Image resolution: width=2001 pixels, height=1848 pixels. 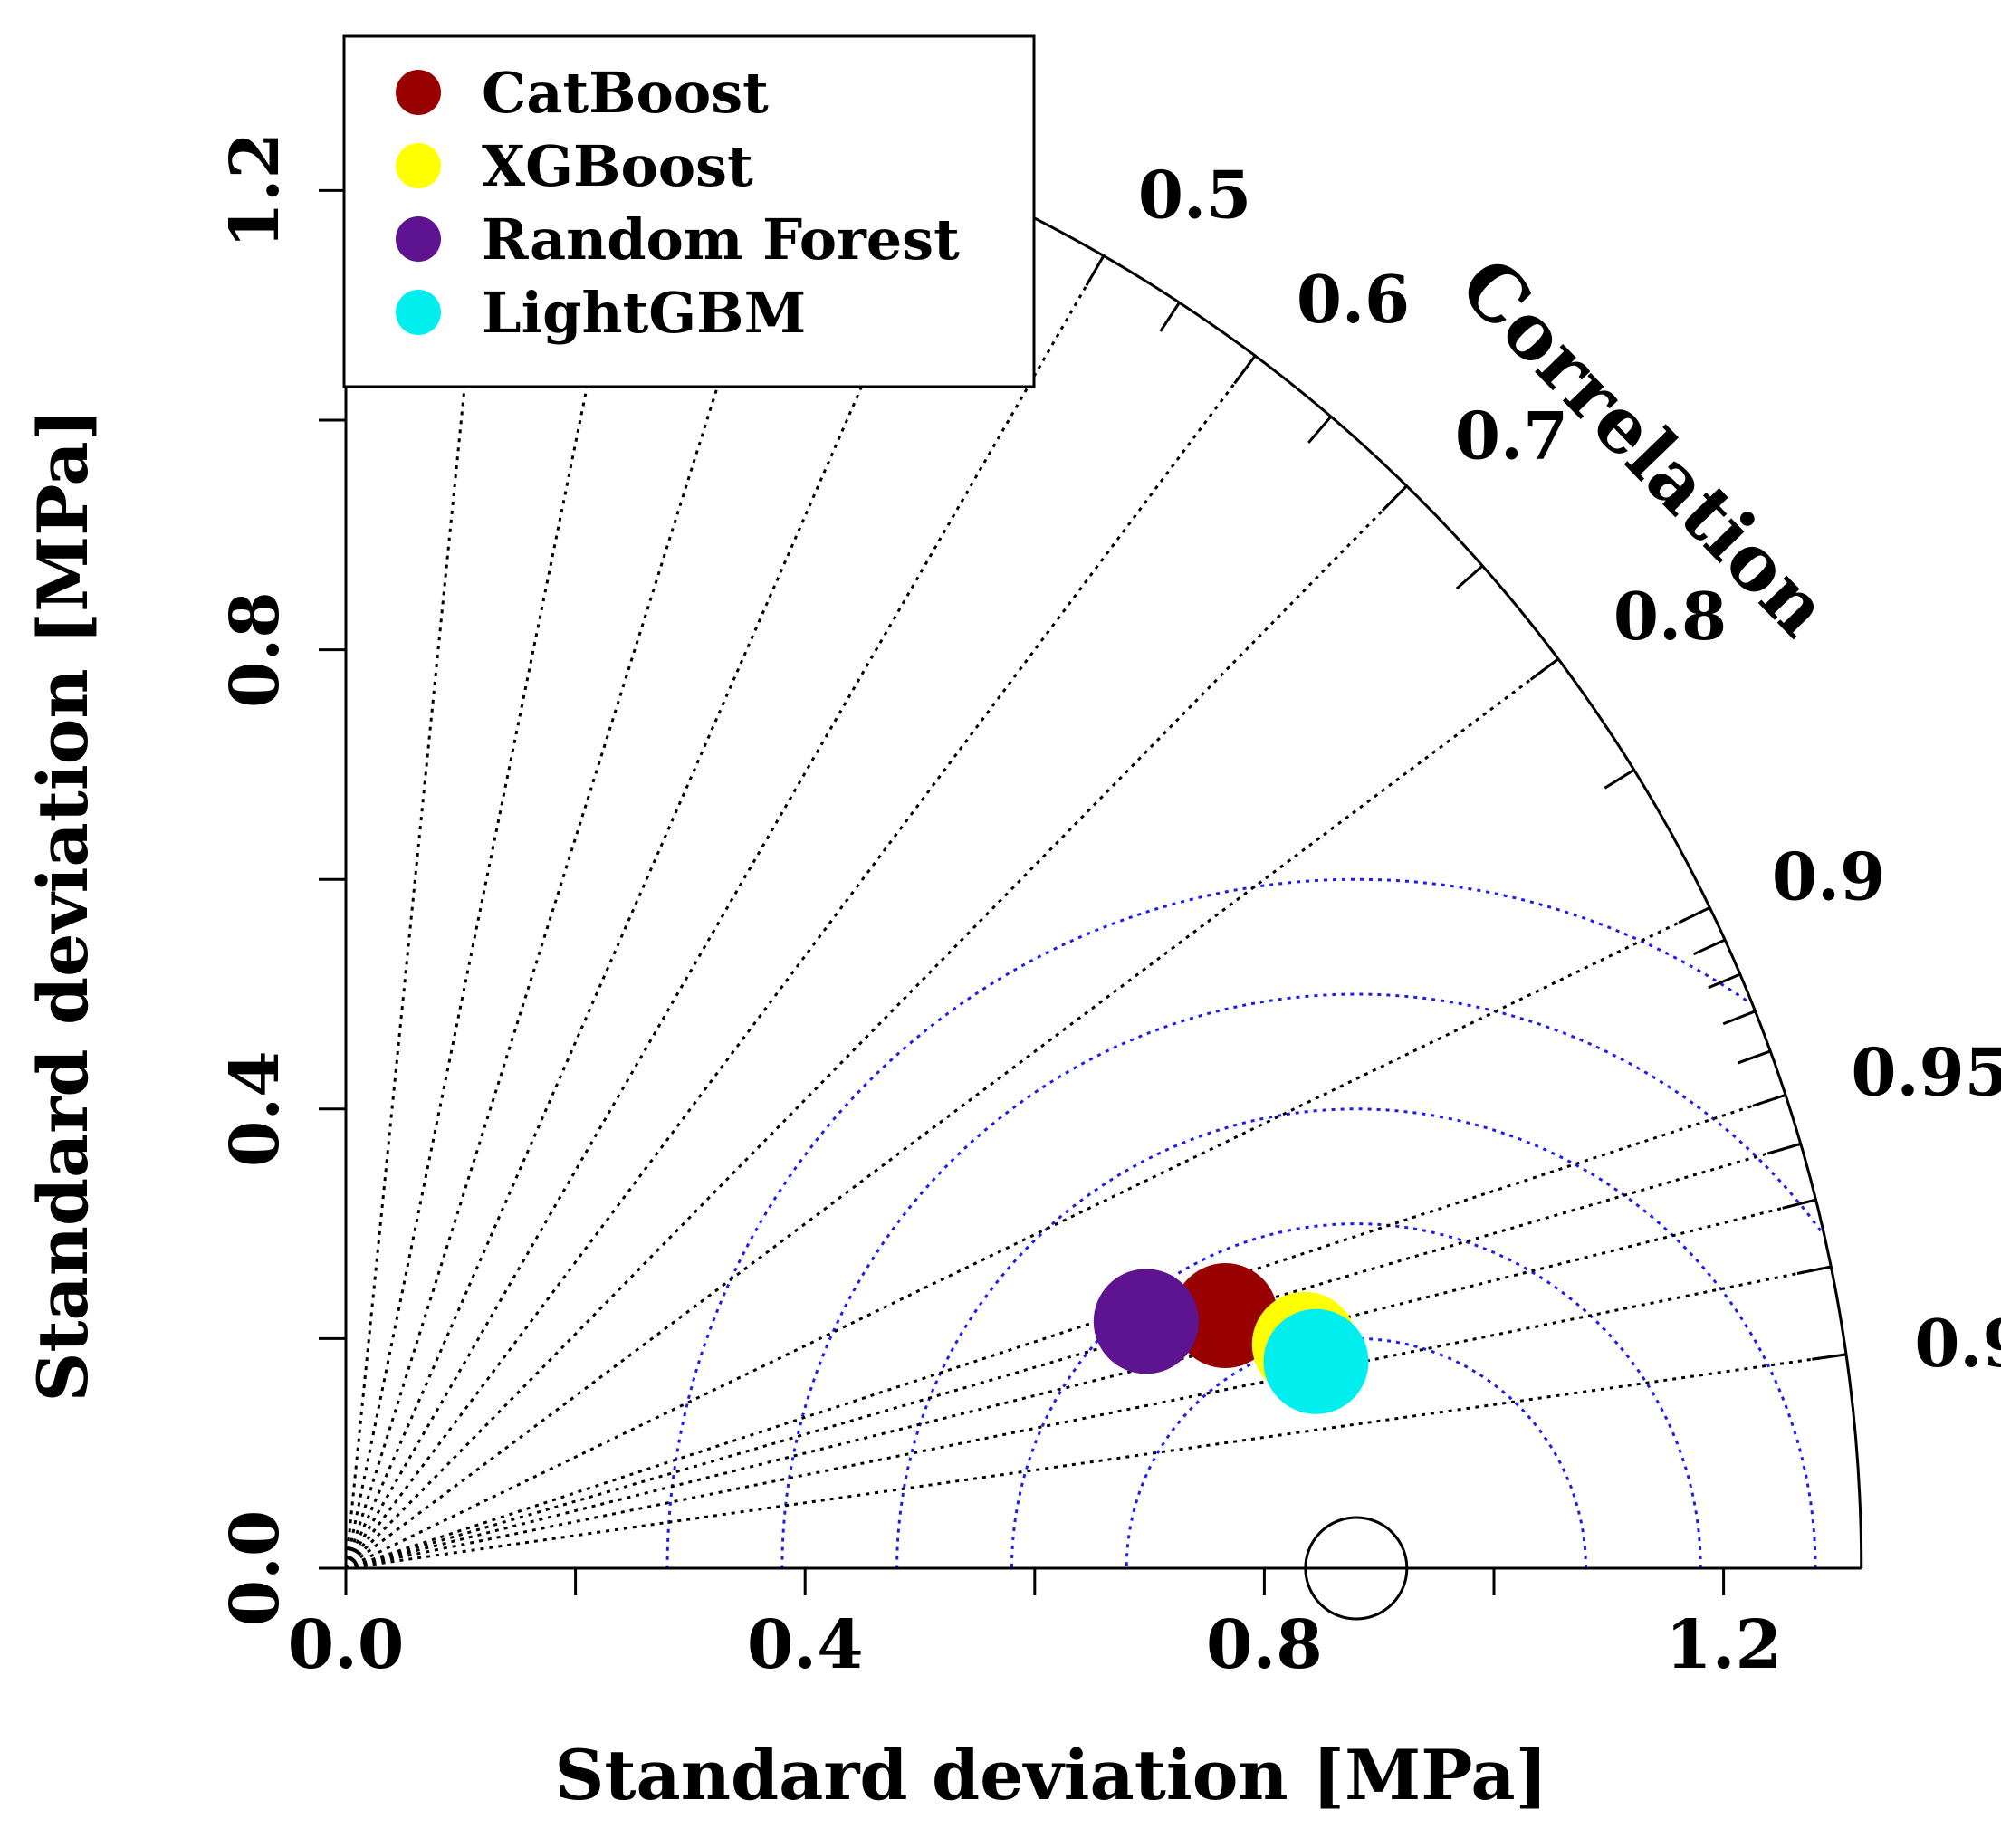 What do you see at coordinates (721, 239) in the screenshot?
I see `legend-label: Random Forest` at bounding box center [721, 239].